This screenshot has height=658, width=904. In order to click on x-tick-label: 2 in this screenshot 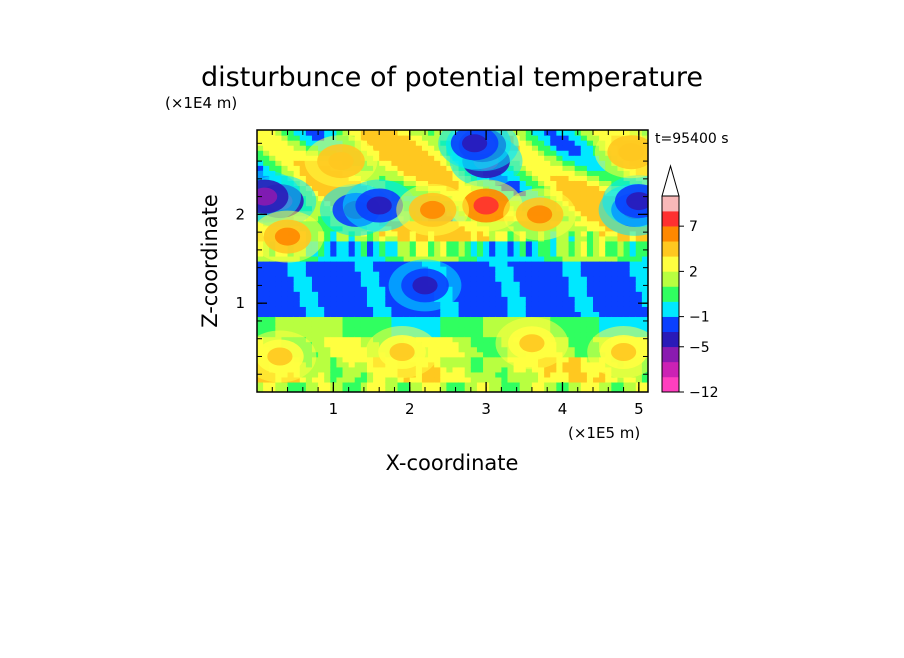, I will do `click(410, 409)`.